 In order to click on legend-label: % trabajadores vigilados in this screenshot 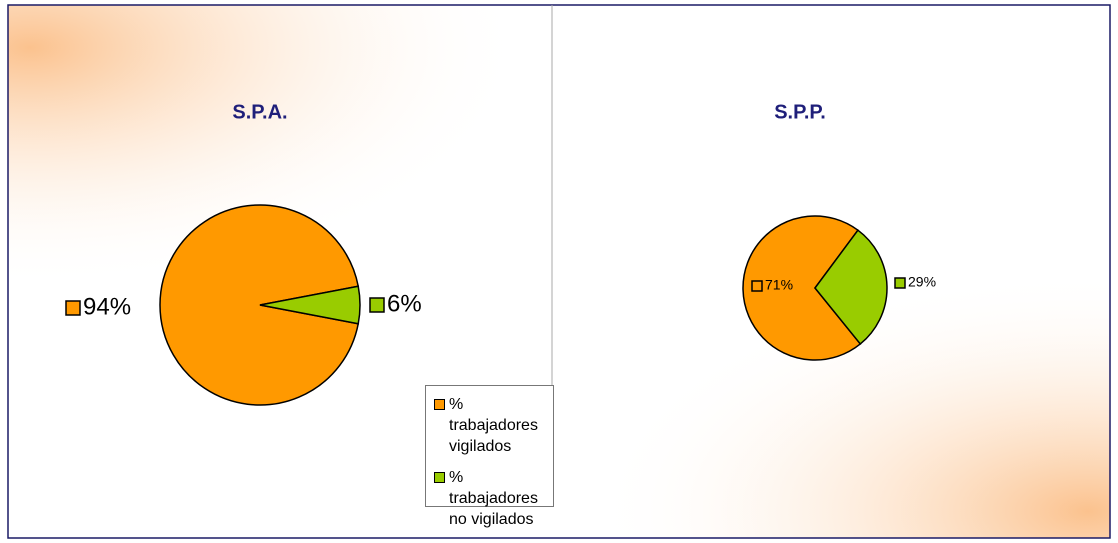, I will do `click(493, 425)`.